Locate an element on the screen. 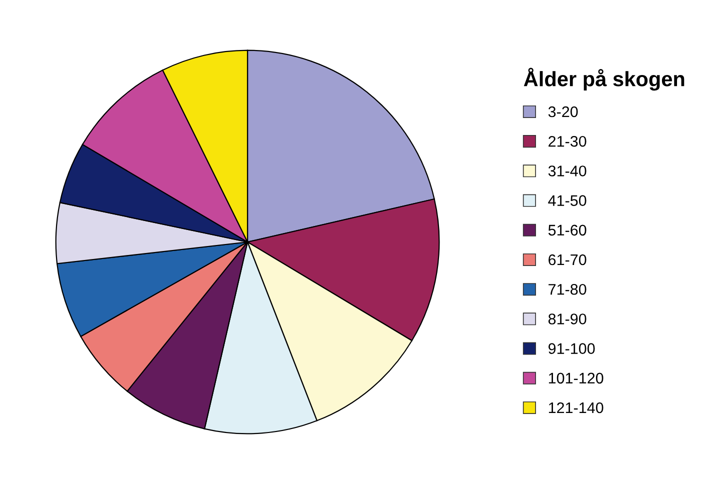 This screenshot has height=484, width=728. legend-label: 31-40 is located at coordinates (567, 171).